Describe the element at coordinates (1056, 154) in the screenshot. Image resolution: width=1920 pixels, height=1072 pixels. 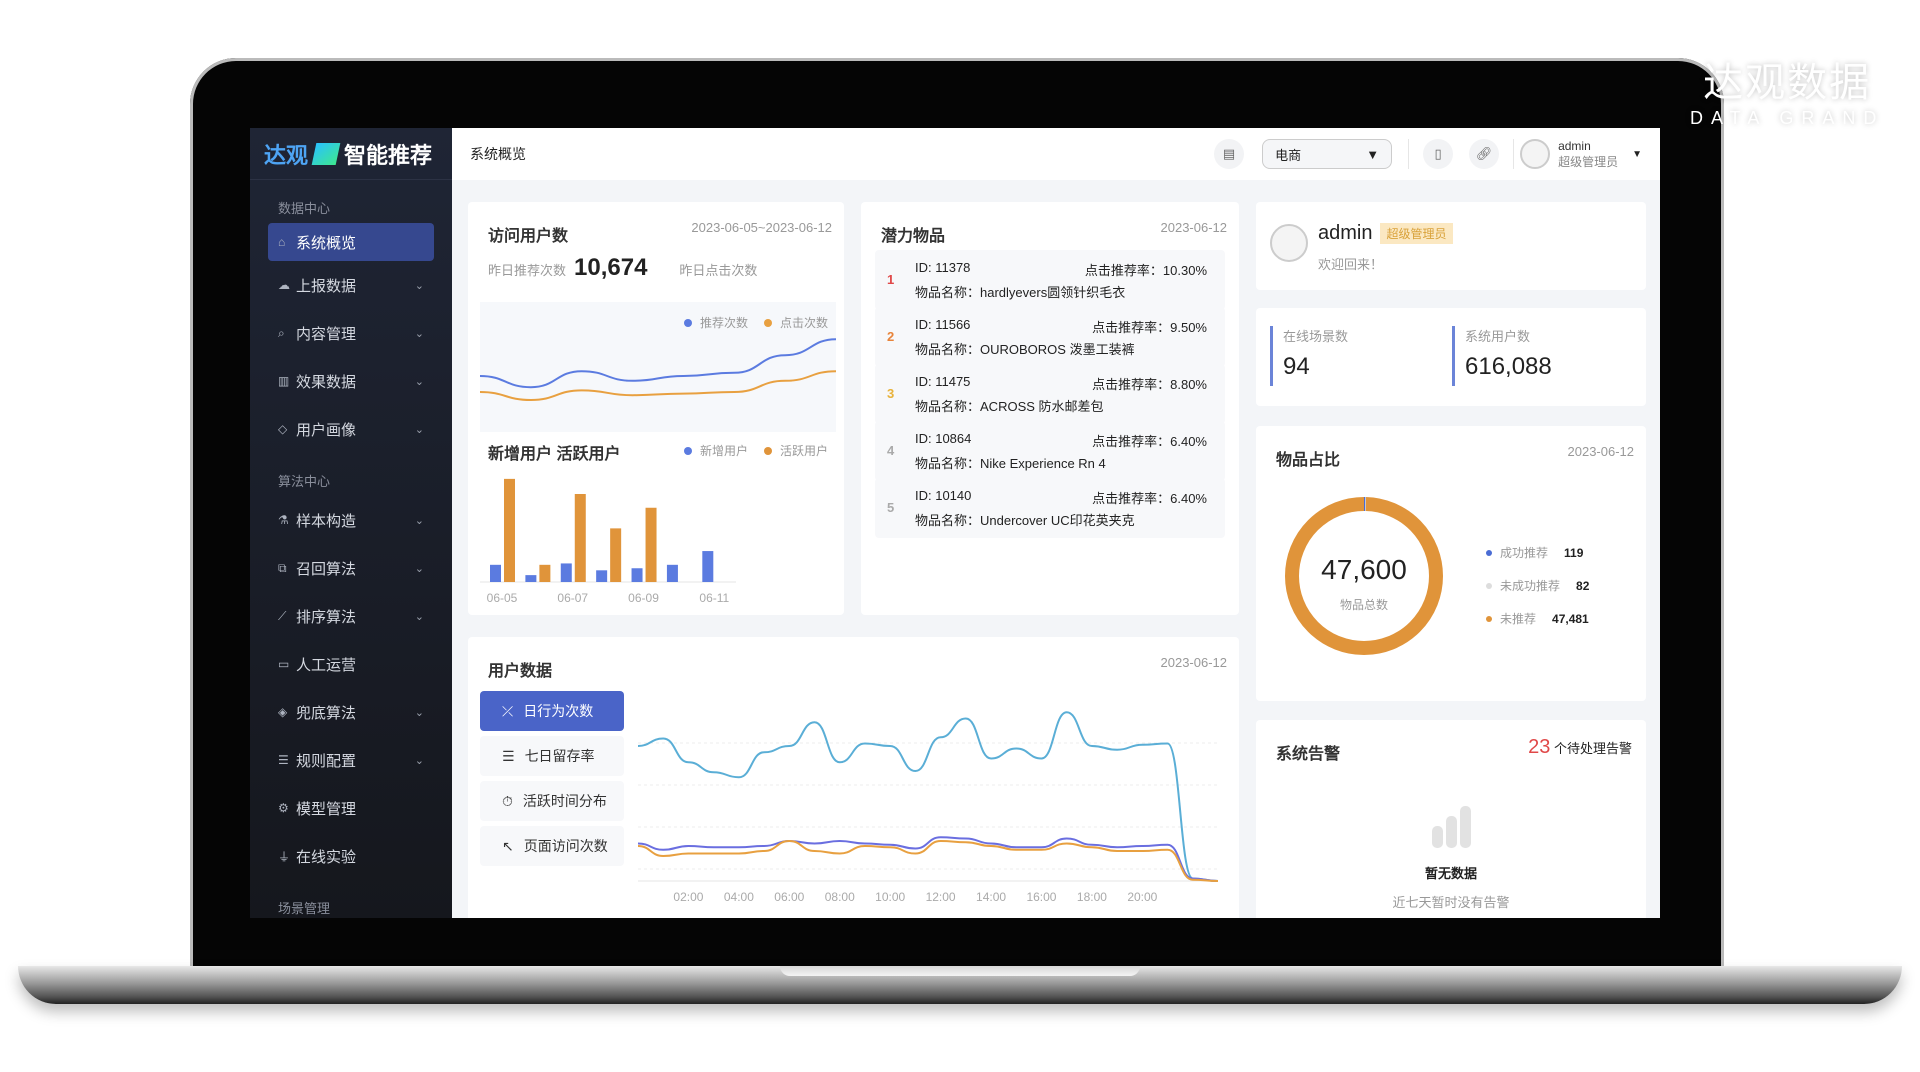
I see `top-header: 系统概览 ▤ 电商 ▼ ▯ 🔗︎ admin 超级管理员 ▼` at that location.